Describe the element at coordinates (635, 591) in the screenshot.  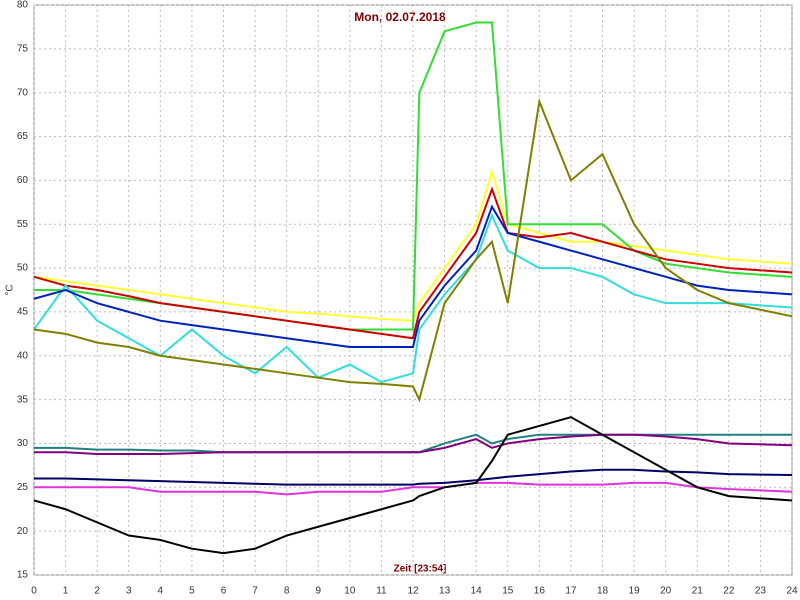
I see `x-tick-label: 19` at that location.